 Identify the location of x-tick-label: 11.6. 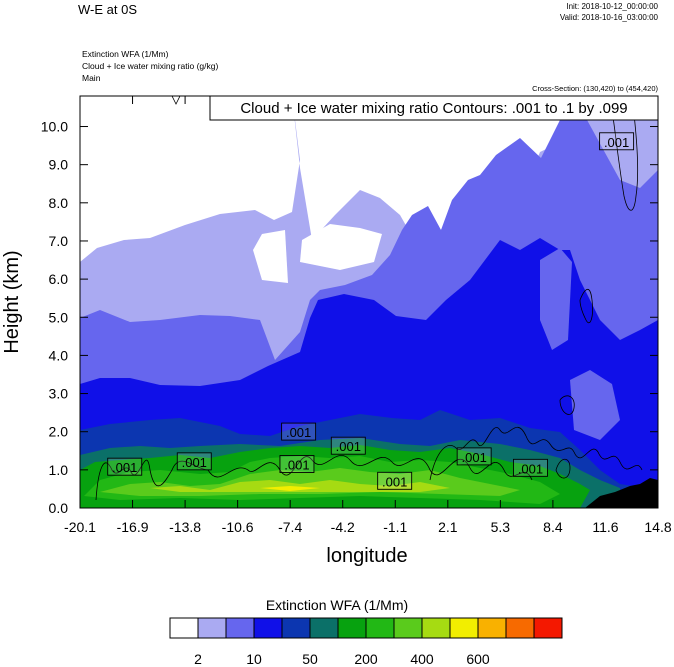
(605, 527).